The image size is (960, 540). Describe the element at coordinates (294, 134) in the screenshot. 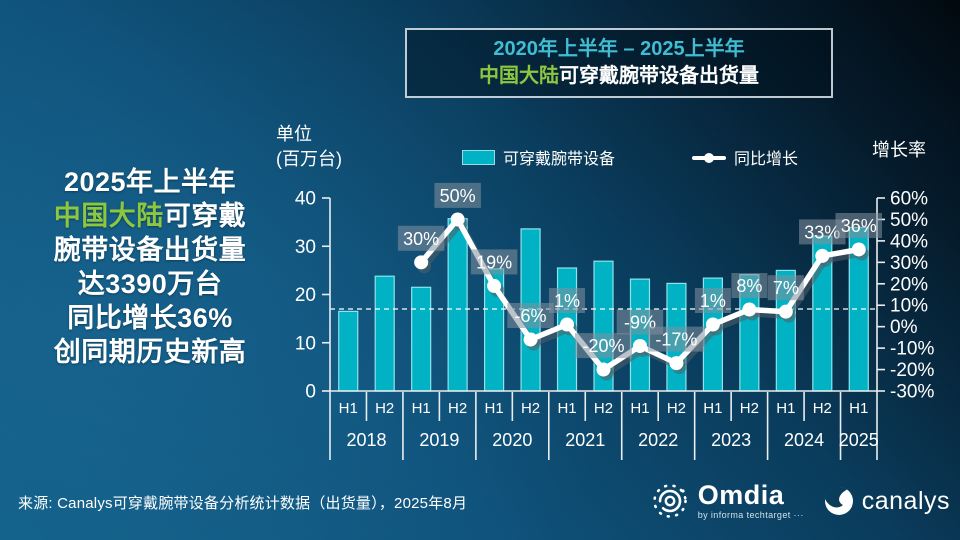

I see `left-axis-title-line1: 单位` at that location.